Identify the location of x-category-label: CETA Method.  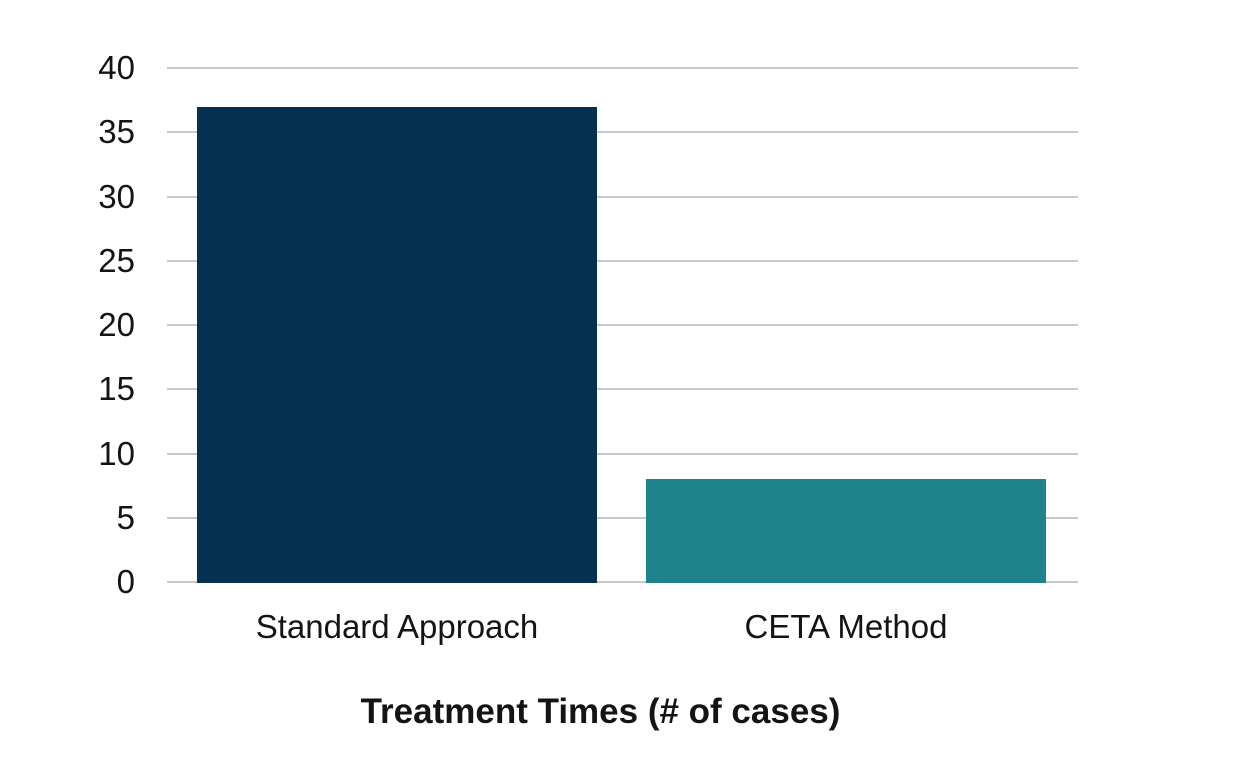
(846, 626).